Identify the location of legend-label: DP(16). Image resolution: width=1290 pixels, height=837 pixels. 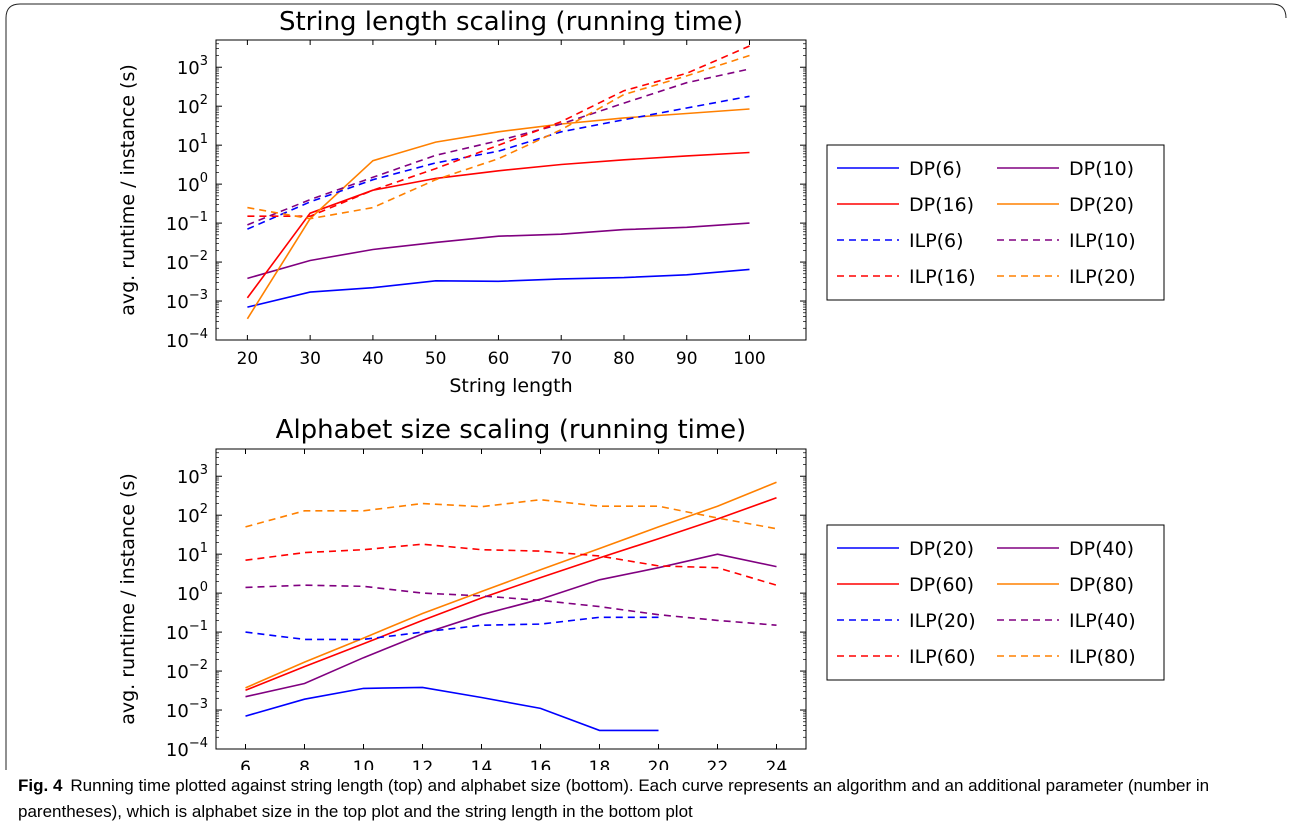
(941, 205).